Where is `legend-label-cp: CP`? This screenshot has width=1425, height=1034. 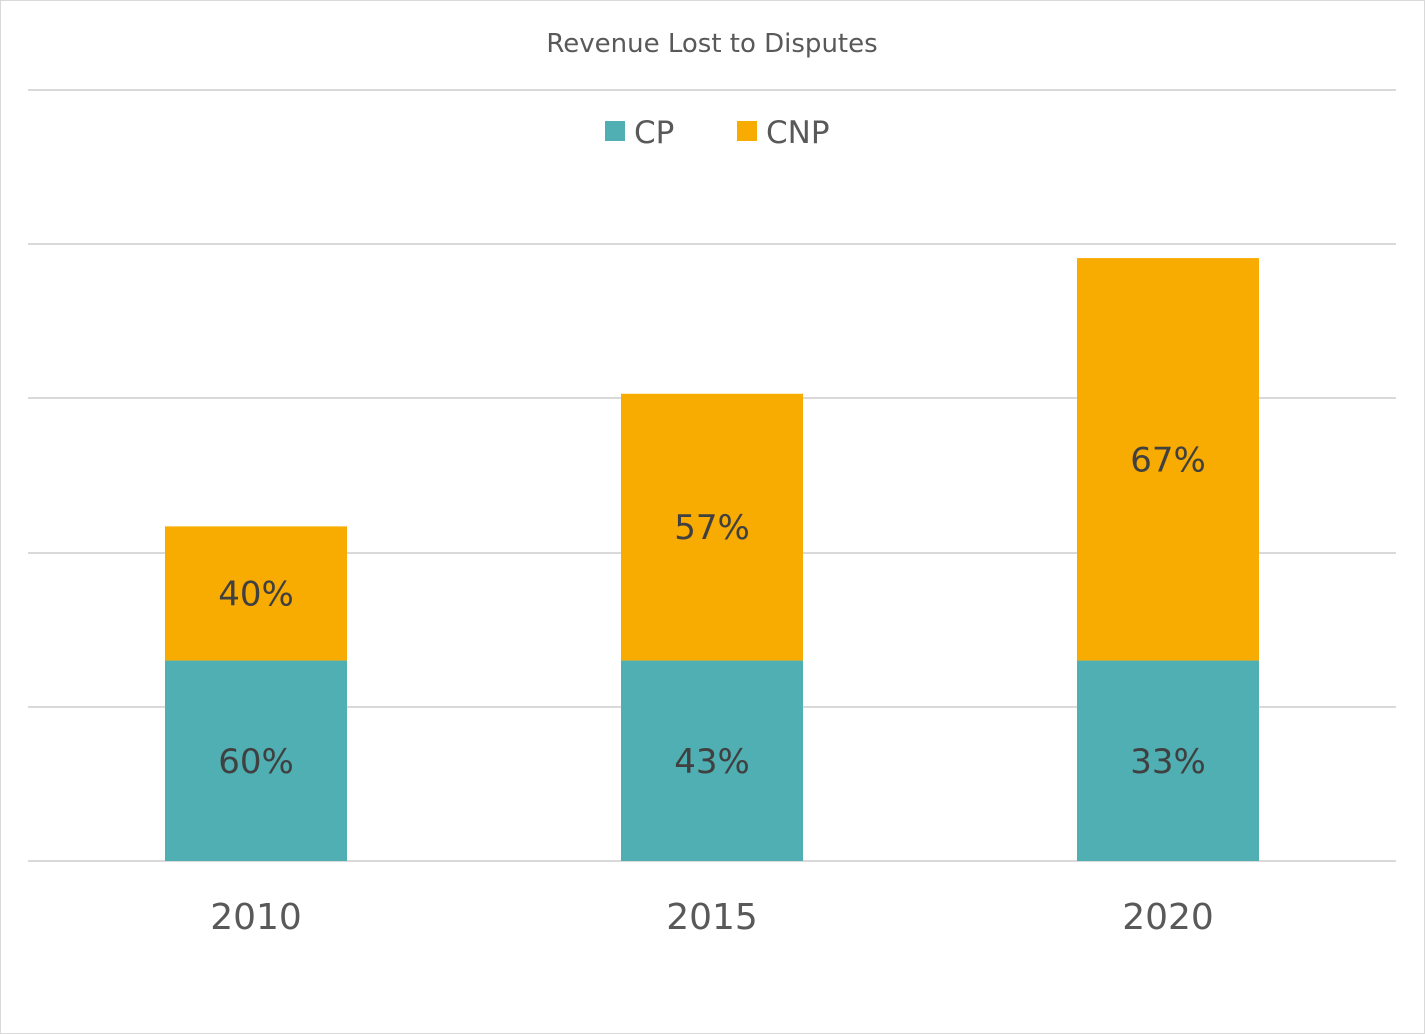 legend-label-cp: CP is located at coordinates (654, 133).